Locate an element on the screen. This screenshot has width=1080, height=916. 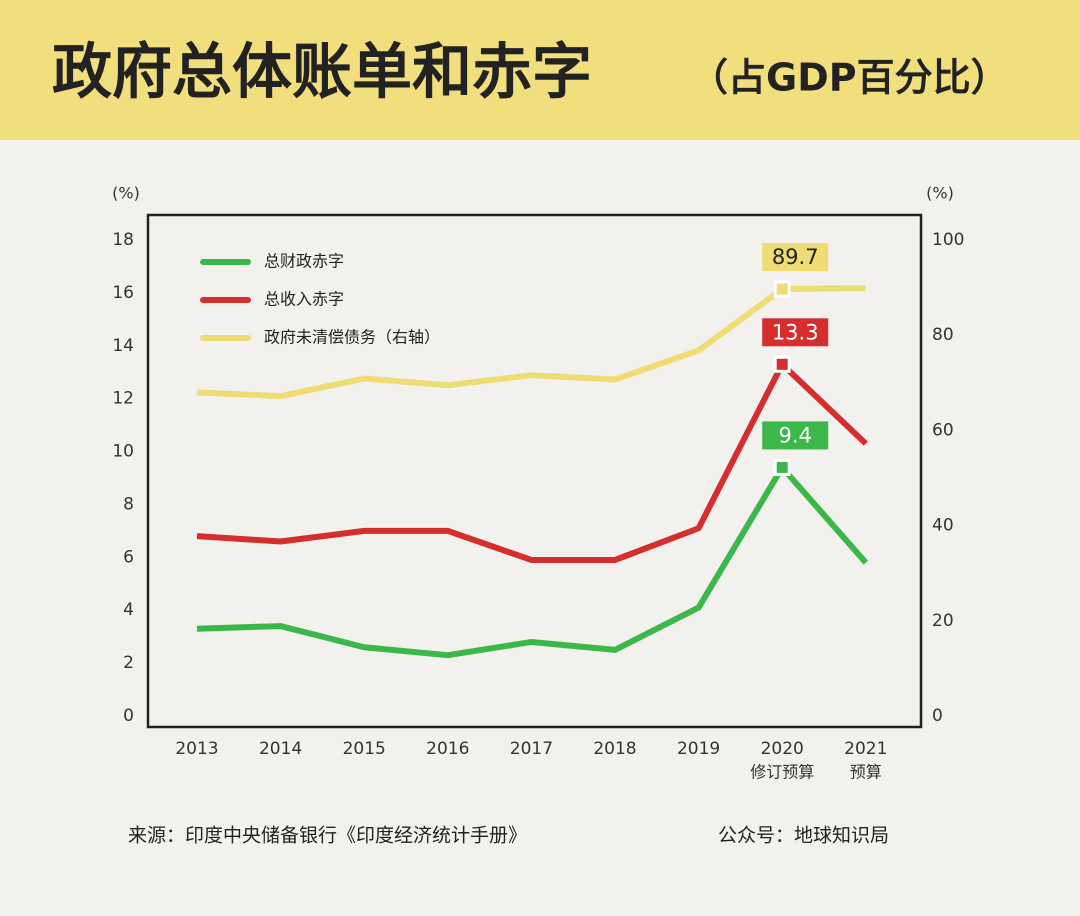
x-tick-label: 2020 is located at coordinates (782, 749).